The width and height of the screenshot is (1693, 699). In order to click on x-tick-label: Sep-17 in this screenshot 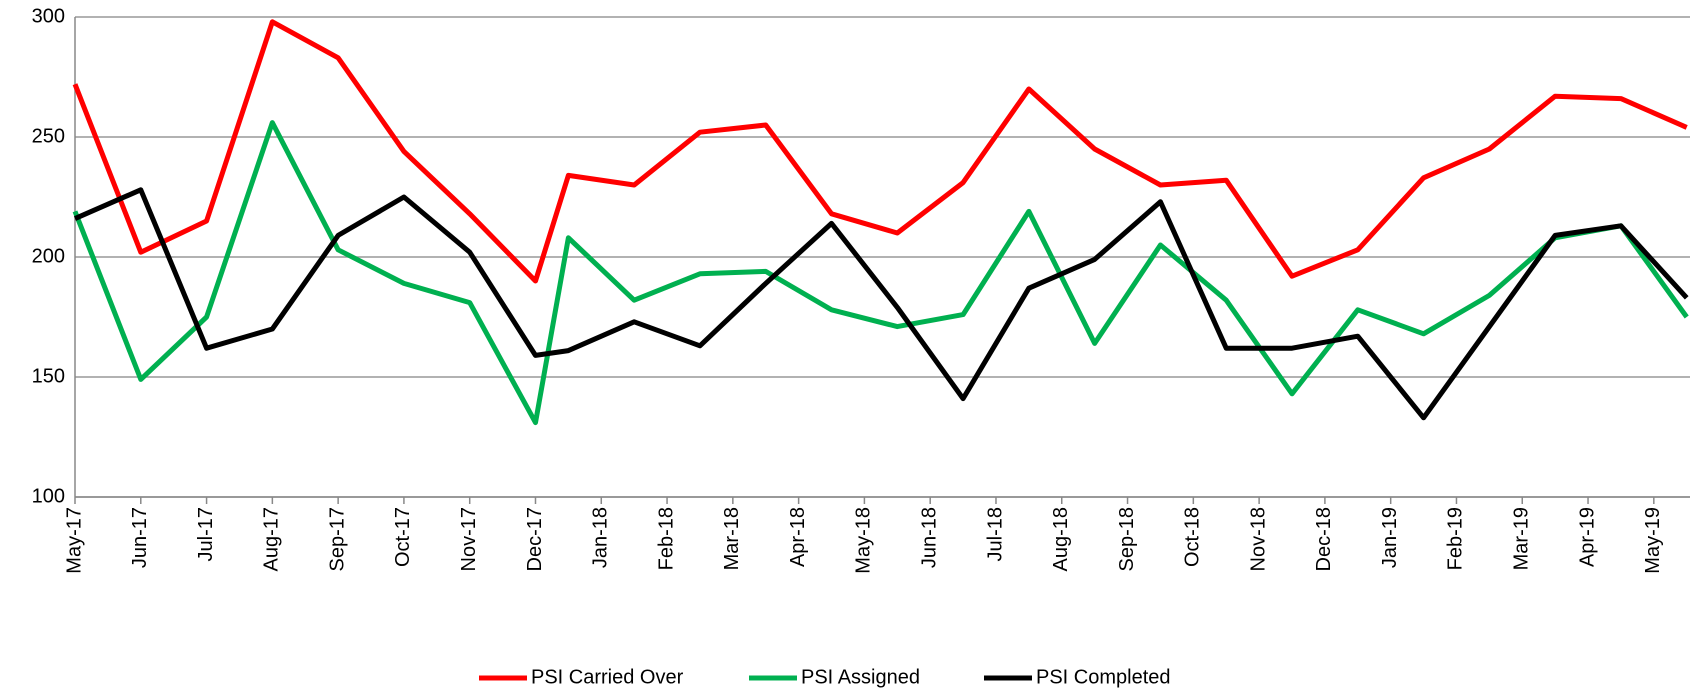, I will do `click(337, 539)`.